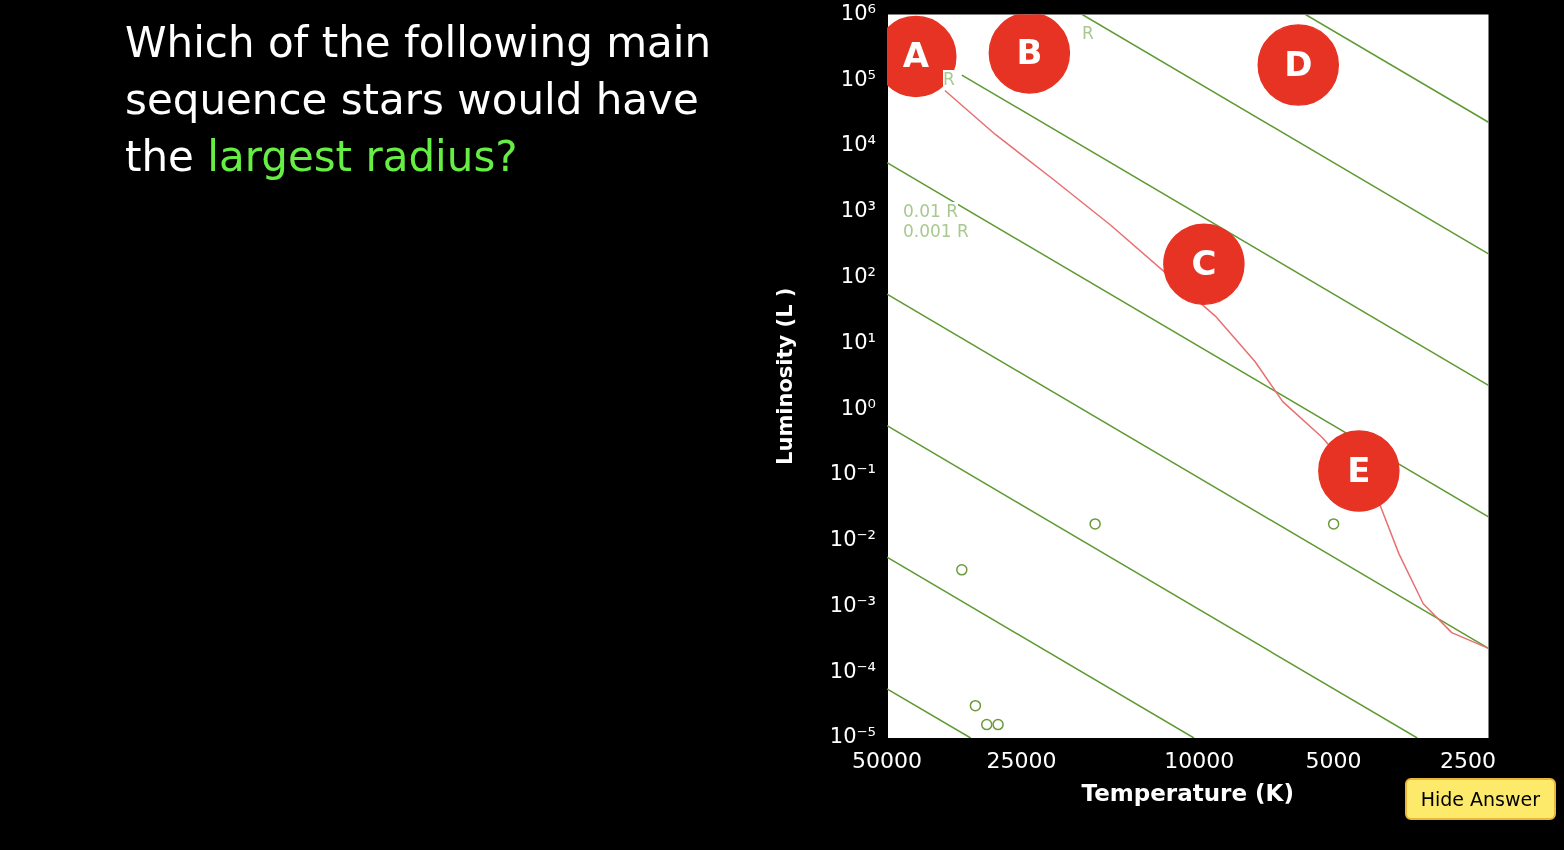 The image size is (1564, 850). What do you see at coordinates (1187, 793) in the screenshot?
I see `x-axis-title: Temperature (K)` at bounding box center [1187, 793].